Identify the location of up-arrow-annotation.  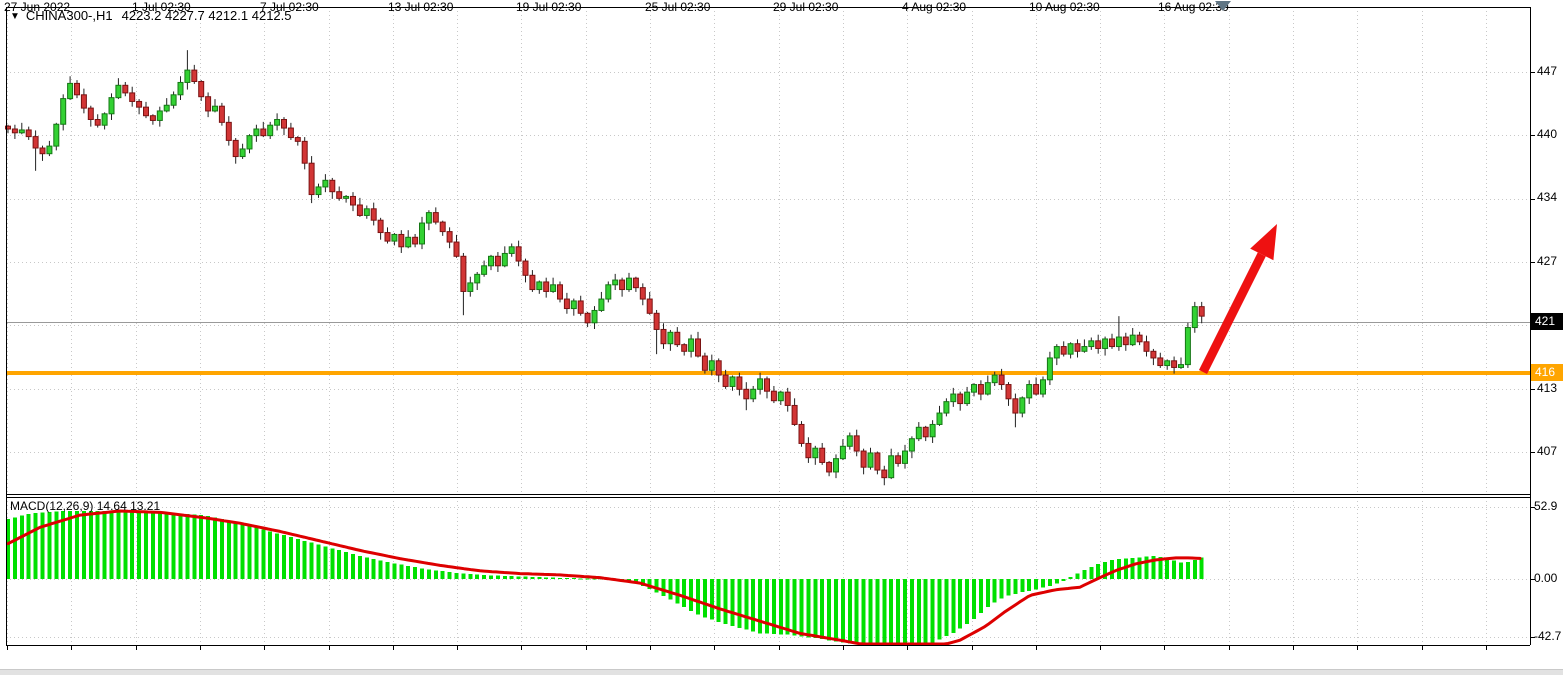
(1237, 299).